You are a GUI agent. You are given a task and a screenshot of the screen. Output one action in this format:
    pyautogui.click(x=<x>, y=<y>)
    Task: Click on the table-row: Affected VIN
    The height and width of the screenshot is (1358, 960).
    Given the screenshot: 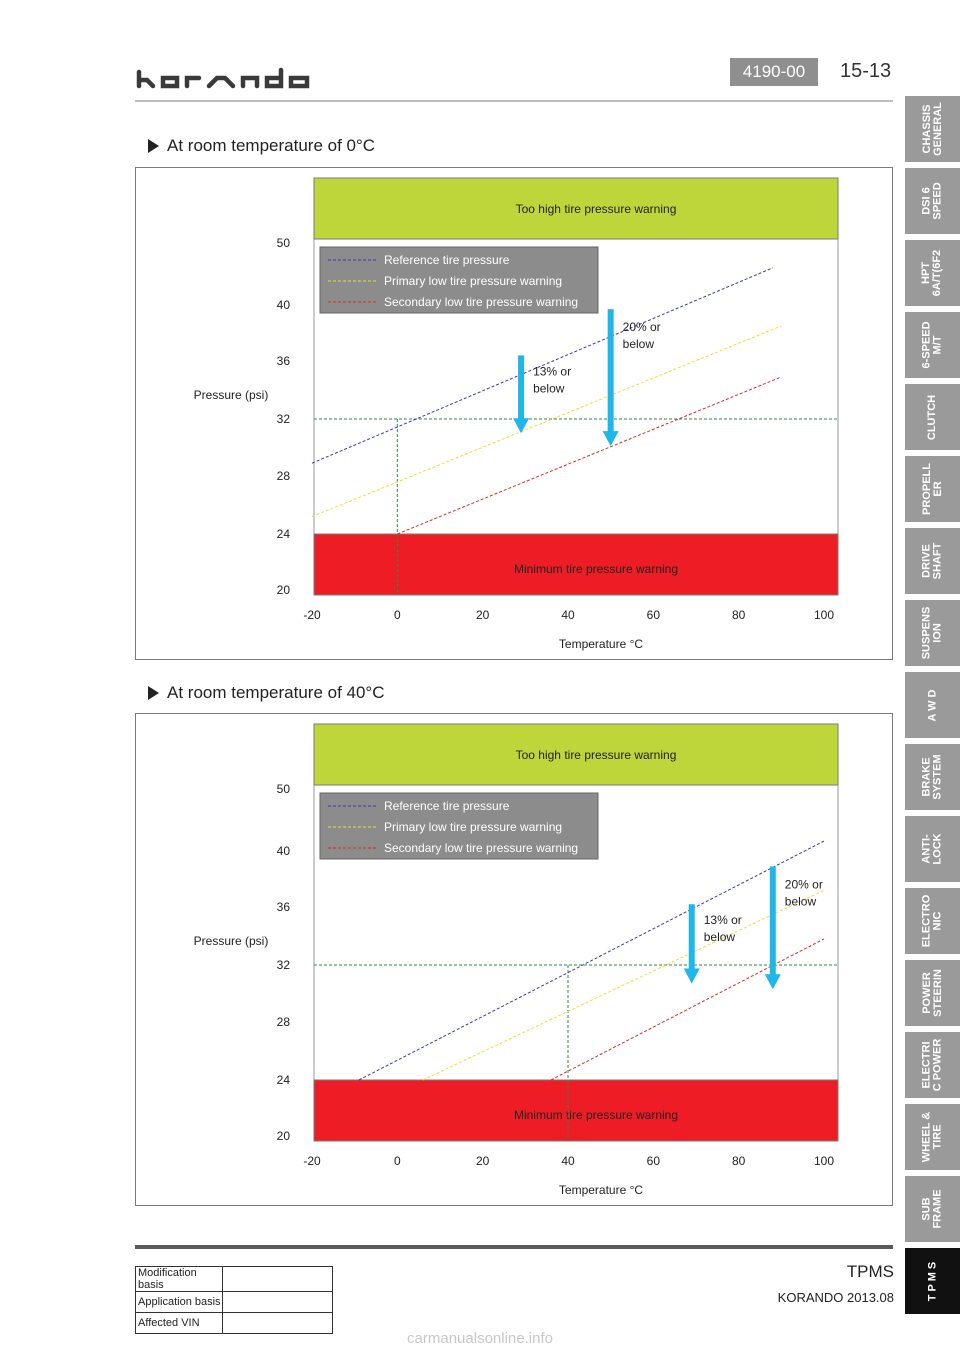 What is the action you would take?
    pyautogui.click(x=234, y=1323)
    